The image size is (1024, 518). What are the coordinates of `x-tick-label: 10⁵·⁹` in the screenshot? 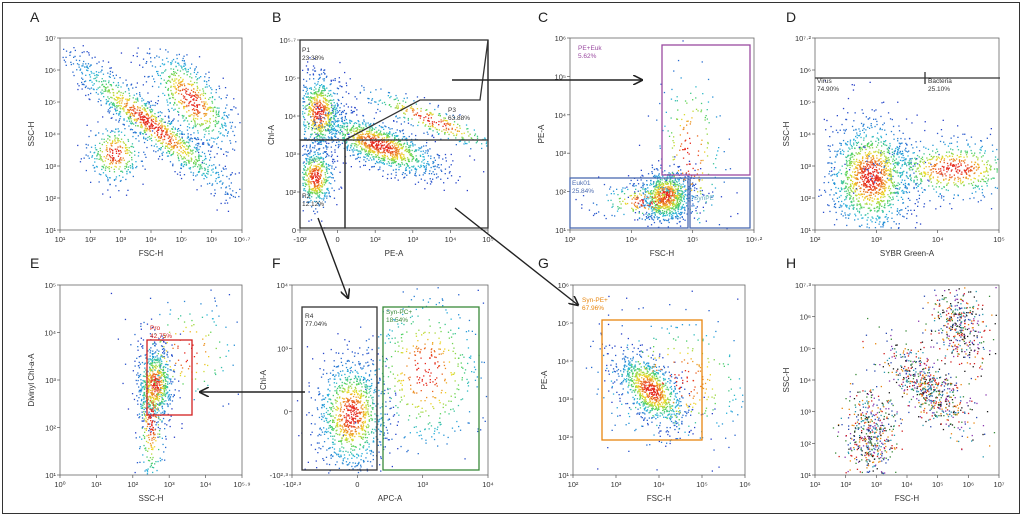 It's located at (241, 484).